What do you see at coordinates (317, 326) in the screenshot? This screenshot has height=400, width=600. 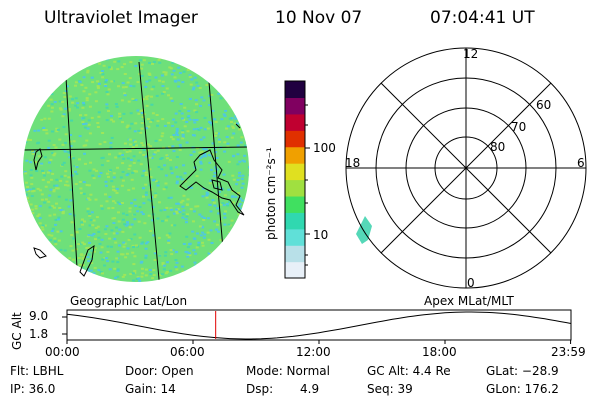 I see `timeline-plot` at bounding box center [317, 326].